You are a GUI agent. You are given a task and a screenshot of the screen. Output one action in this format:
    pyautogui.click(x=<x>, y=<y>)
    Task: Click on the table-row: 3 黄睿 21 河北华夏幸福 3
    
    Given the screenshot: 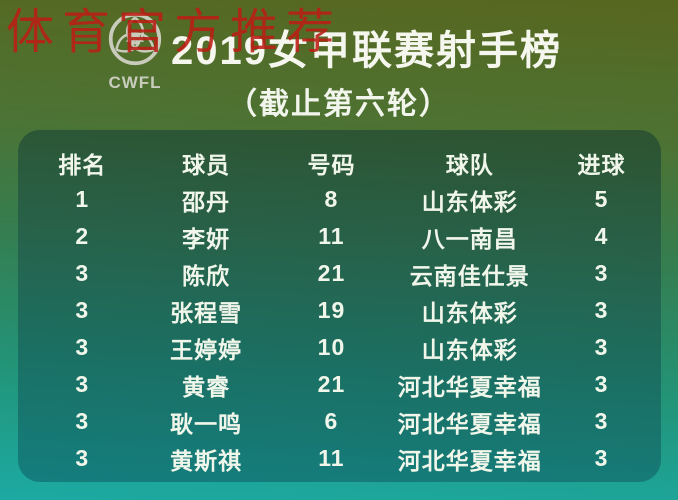 What is the action you would take?
    pyautogui.click(x=339, y=384)
    